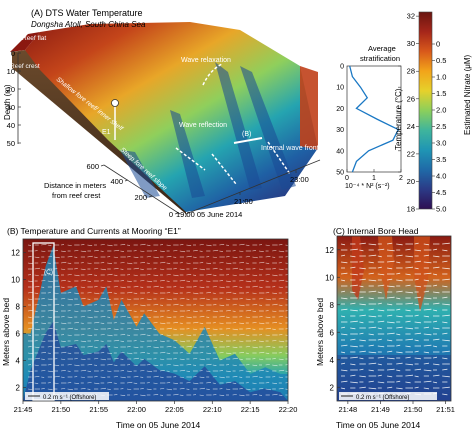 This screenshot has width=474, height=437. What do you see at coordinates (441, 176) in the screenshot?
I see `nitrate-tick-label: 4.0` at bounding box center [441, 176].